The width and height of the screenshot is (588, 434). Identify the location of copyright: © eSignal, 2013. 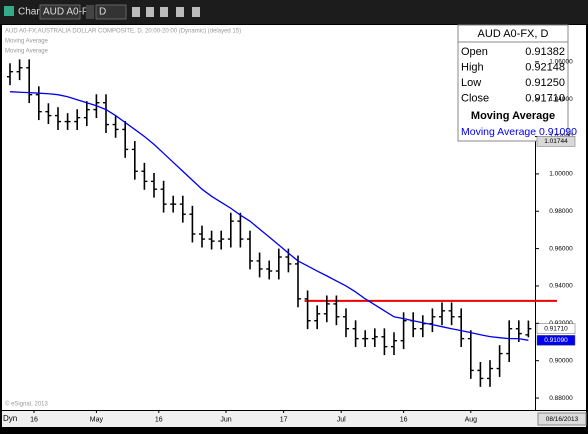
(26, 404).